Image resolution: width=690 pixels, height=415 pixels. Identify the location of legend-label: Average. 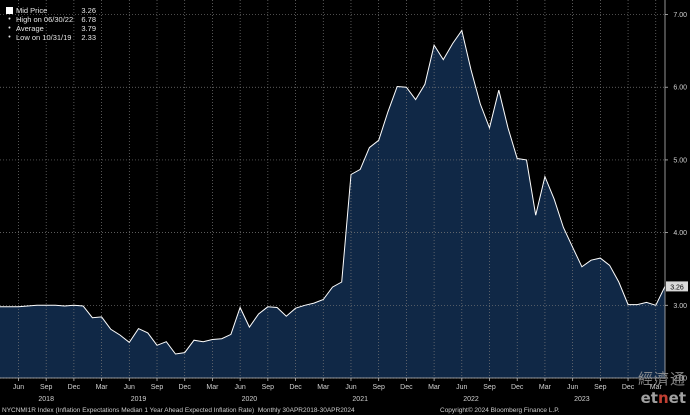
(30, 28).